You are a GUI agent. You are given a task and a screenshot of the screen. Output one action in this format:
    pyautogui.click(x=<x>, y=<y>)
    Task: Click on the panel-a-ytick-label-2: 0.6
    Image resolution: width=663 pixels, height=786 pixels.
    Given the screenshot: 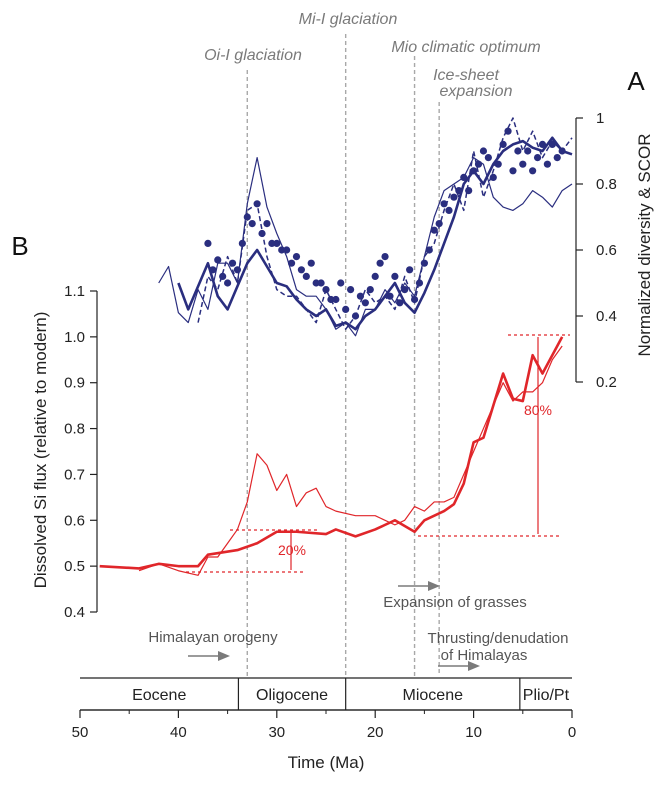 What is the action you would take?
    pyautogui.click(x=606, y=250)
    